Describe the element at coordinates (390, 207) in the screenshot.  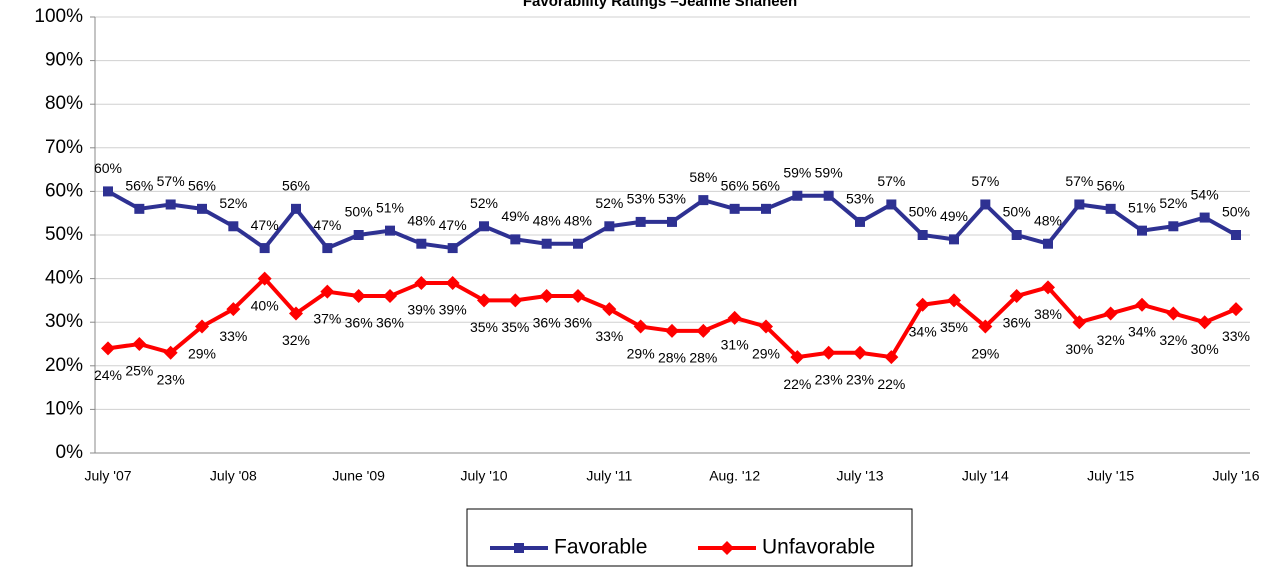
I see `data-label: 51%` at that location.